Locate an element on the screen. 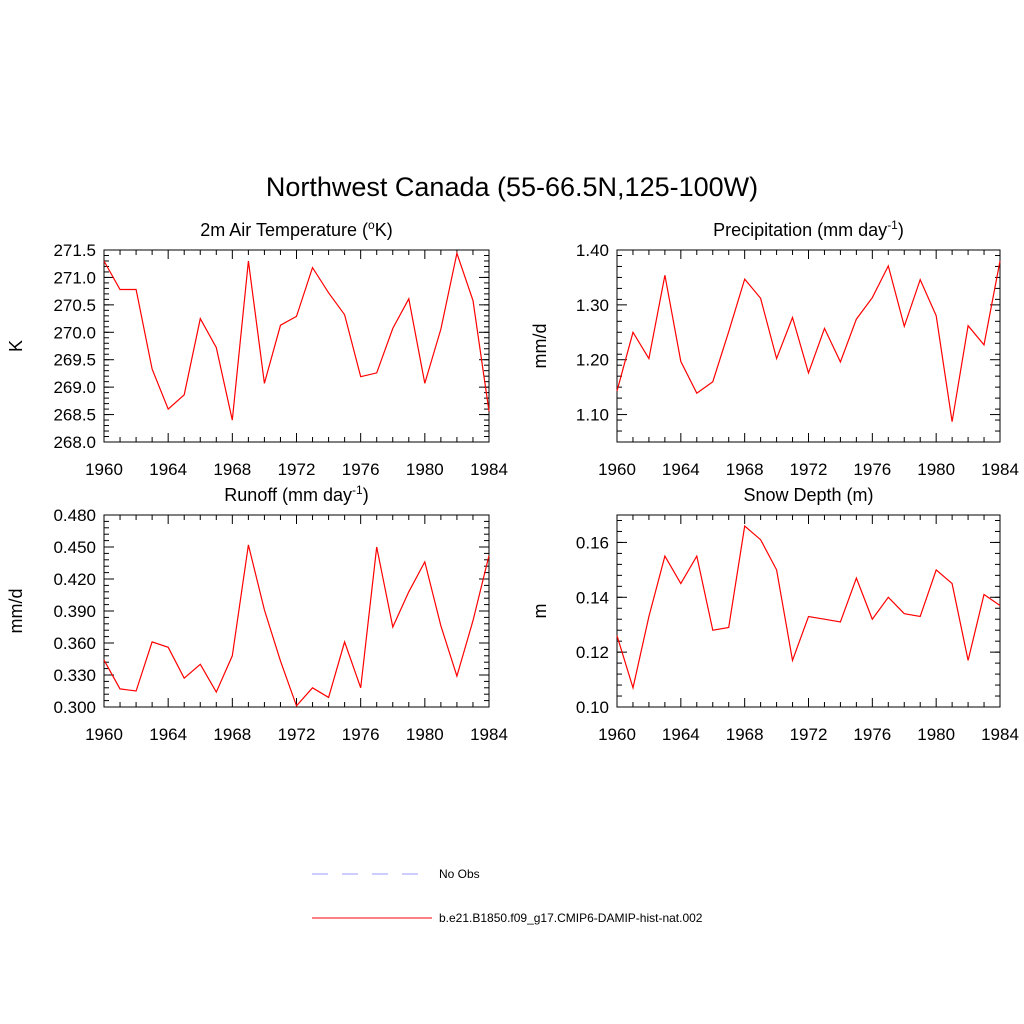 This screenshot has width=1024, height=1024. panel-title-text: 2m Air Temperature ( is located at coordinates (284, 230).